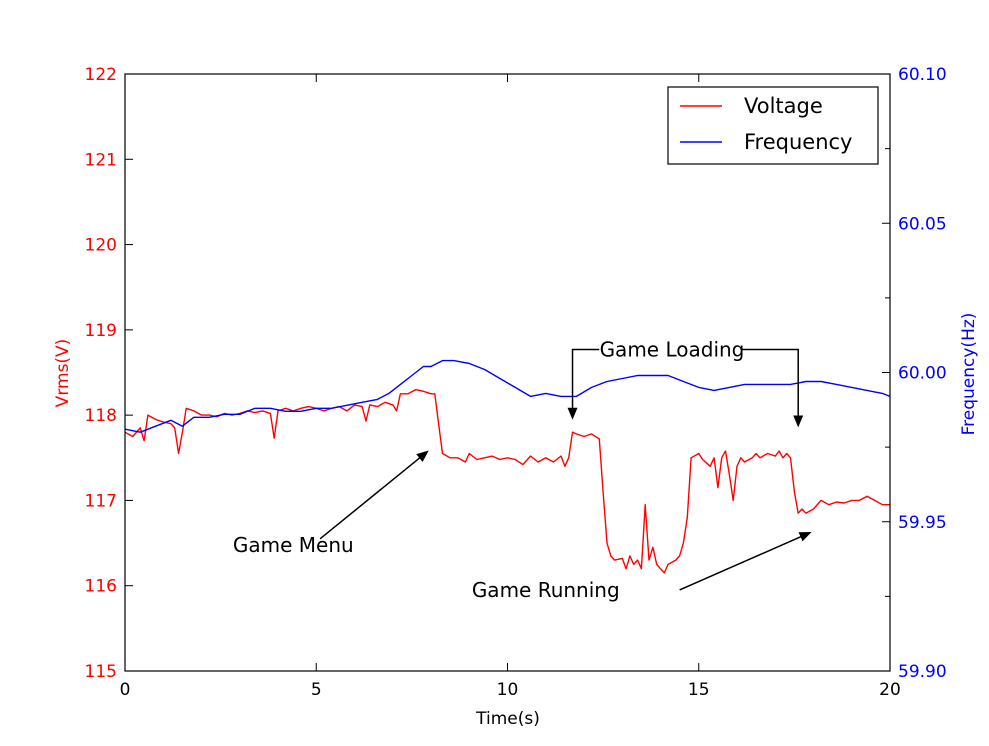 This screenshot has width=989, height=746. What do you see at coordinates (783, 106) in the screenshot?
I see `legend-label-voltage: Voltage` at bounding box center [783, 106].